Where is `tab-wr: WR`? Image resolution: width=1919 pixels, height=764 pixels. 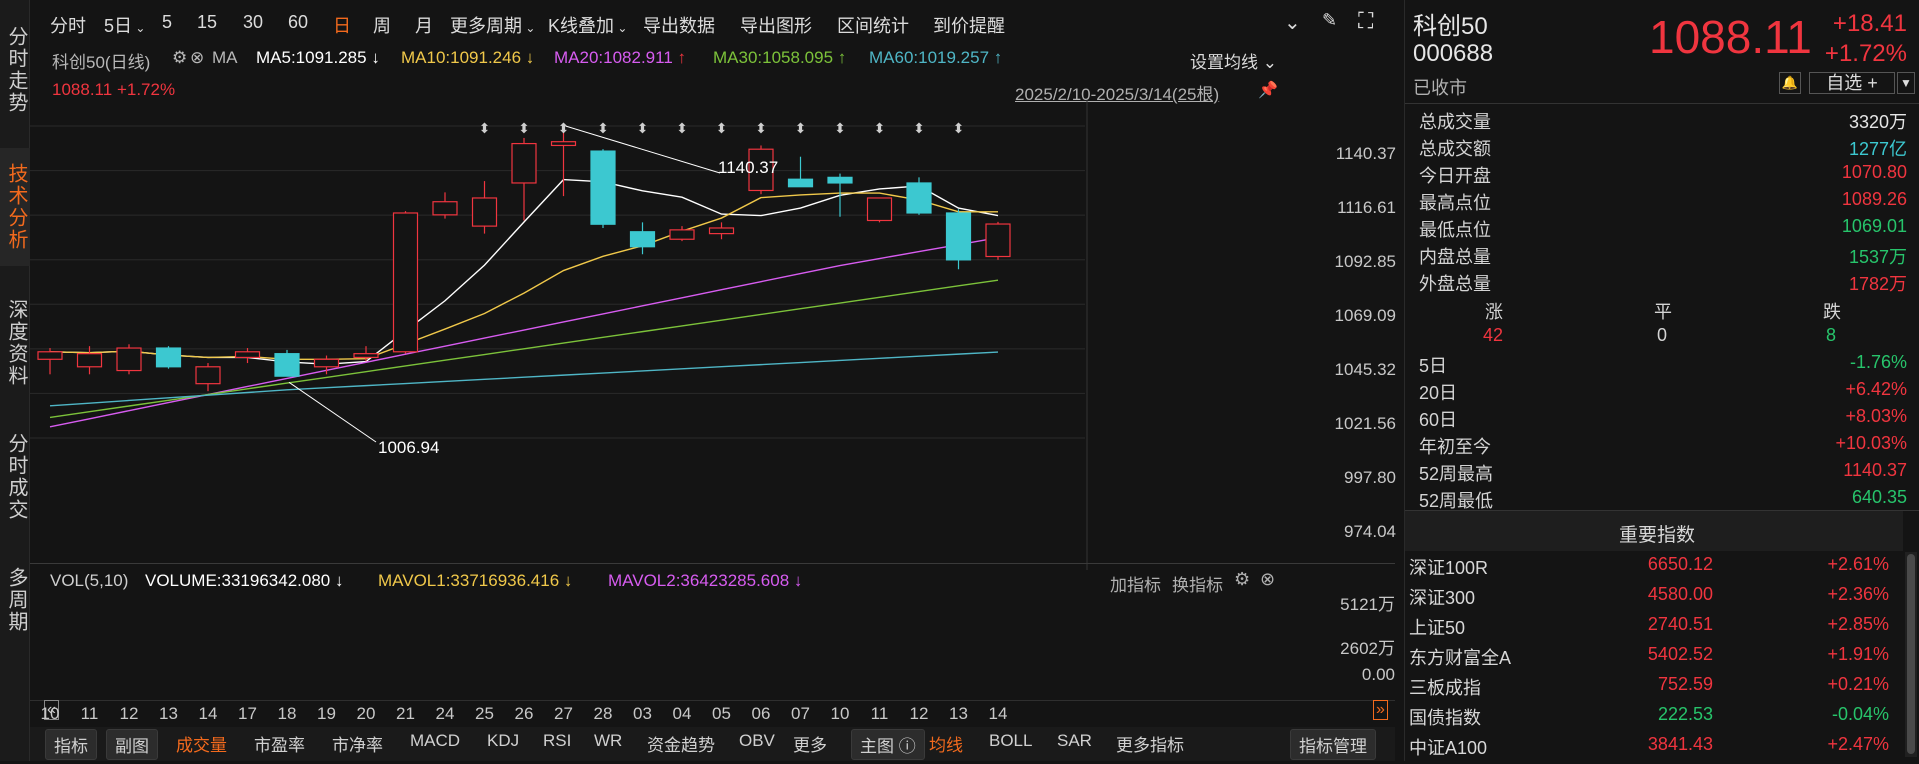 tab-wr: WR is located at coordinates (608, 740).